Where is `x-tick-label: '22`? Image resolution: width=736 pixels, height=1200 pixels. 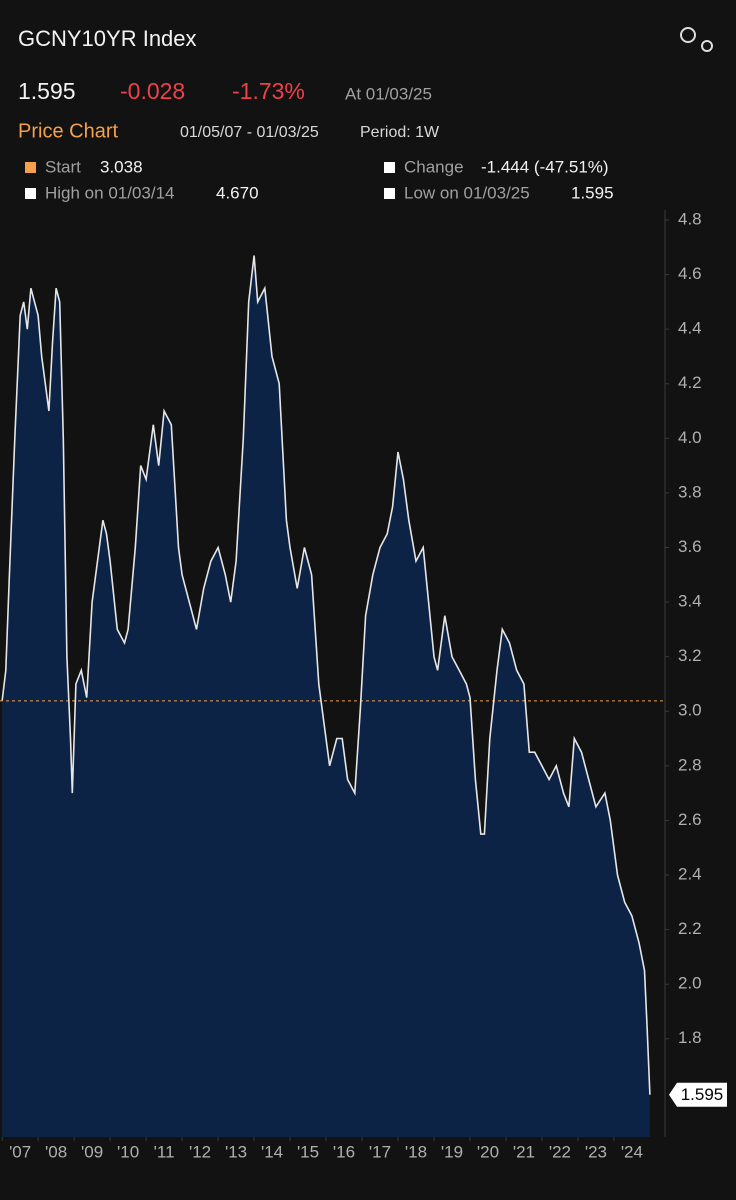
x-tick-label: '22 is located at coordinates (560, 1151).